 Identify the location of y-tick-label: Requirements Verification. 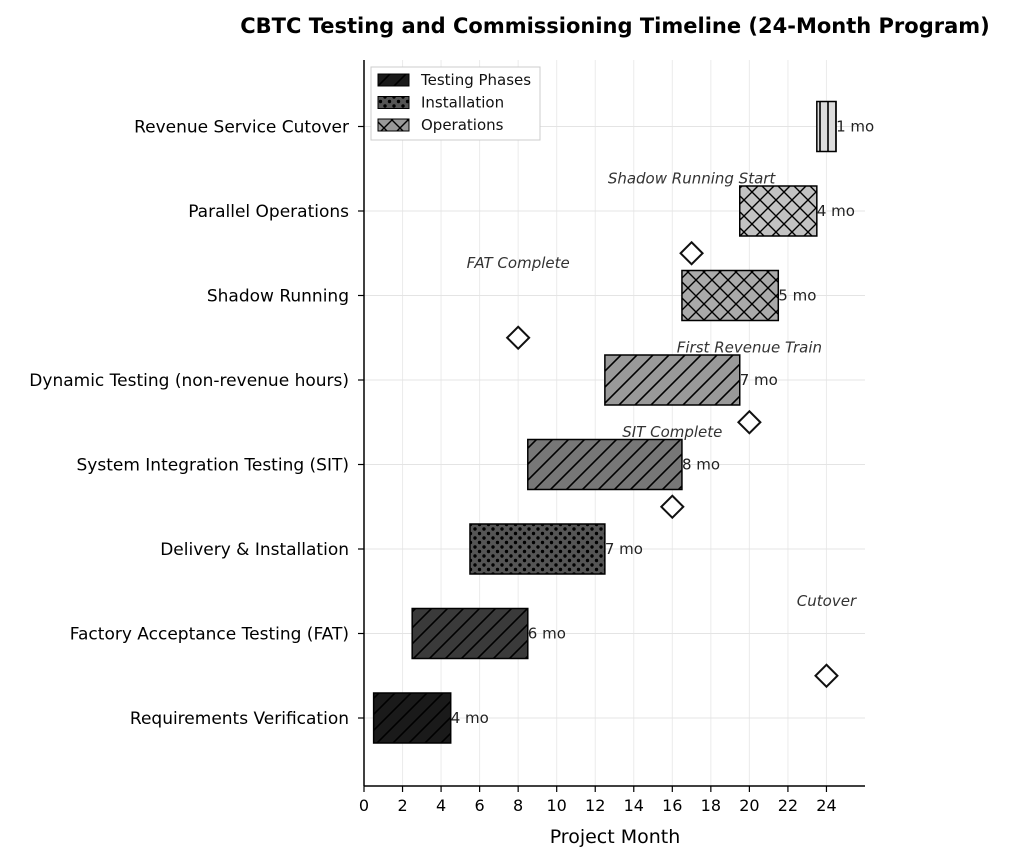
(239, 719).